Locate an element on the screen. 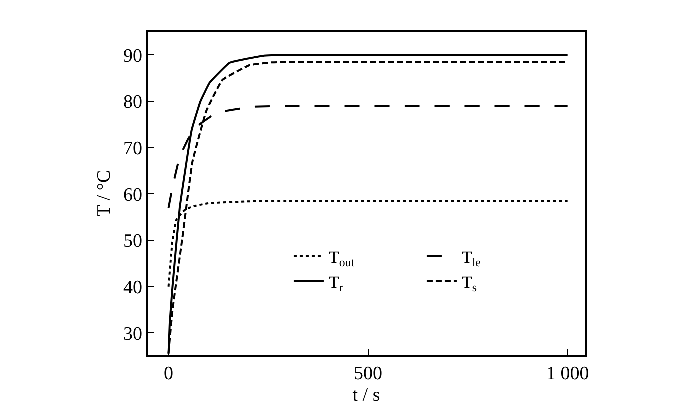 The width and height of the screenshot is (700, 419). x-tick-label: 1 000 is located at coordinates (568, 374).